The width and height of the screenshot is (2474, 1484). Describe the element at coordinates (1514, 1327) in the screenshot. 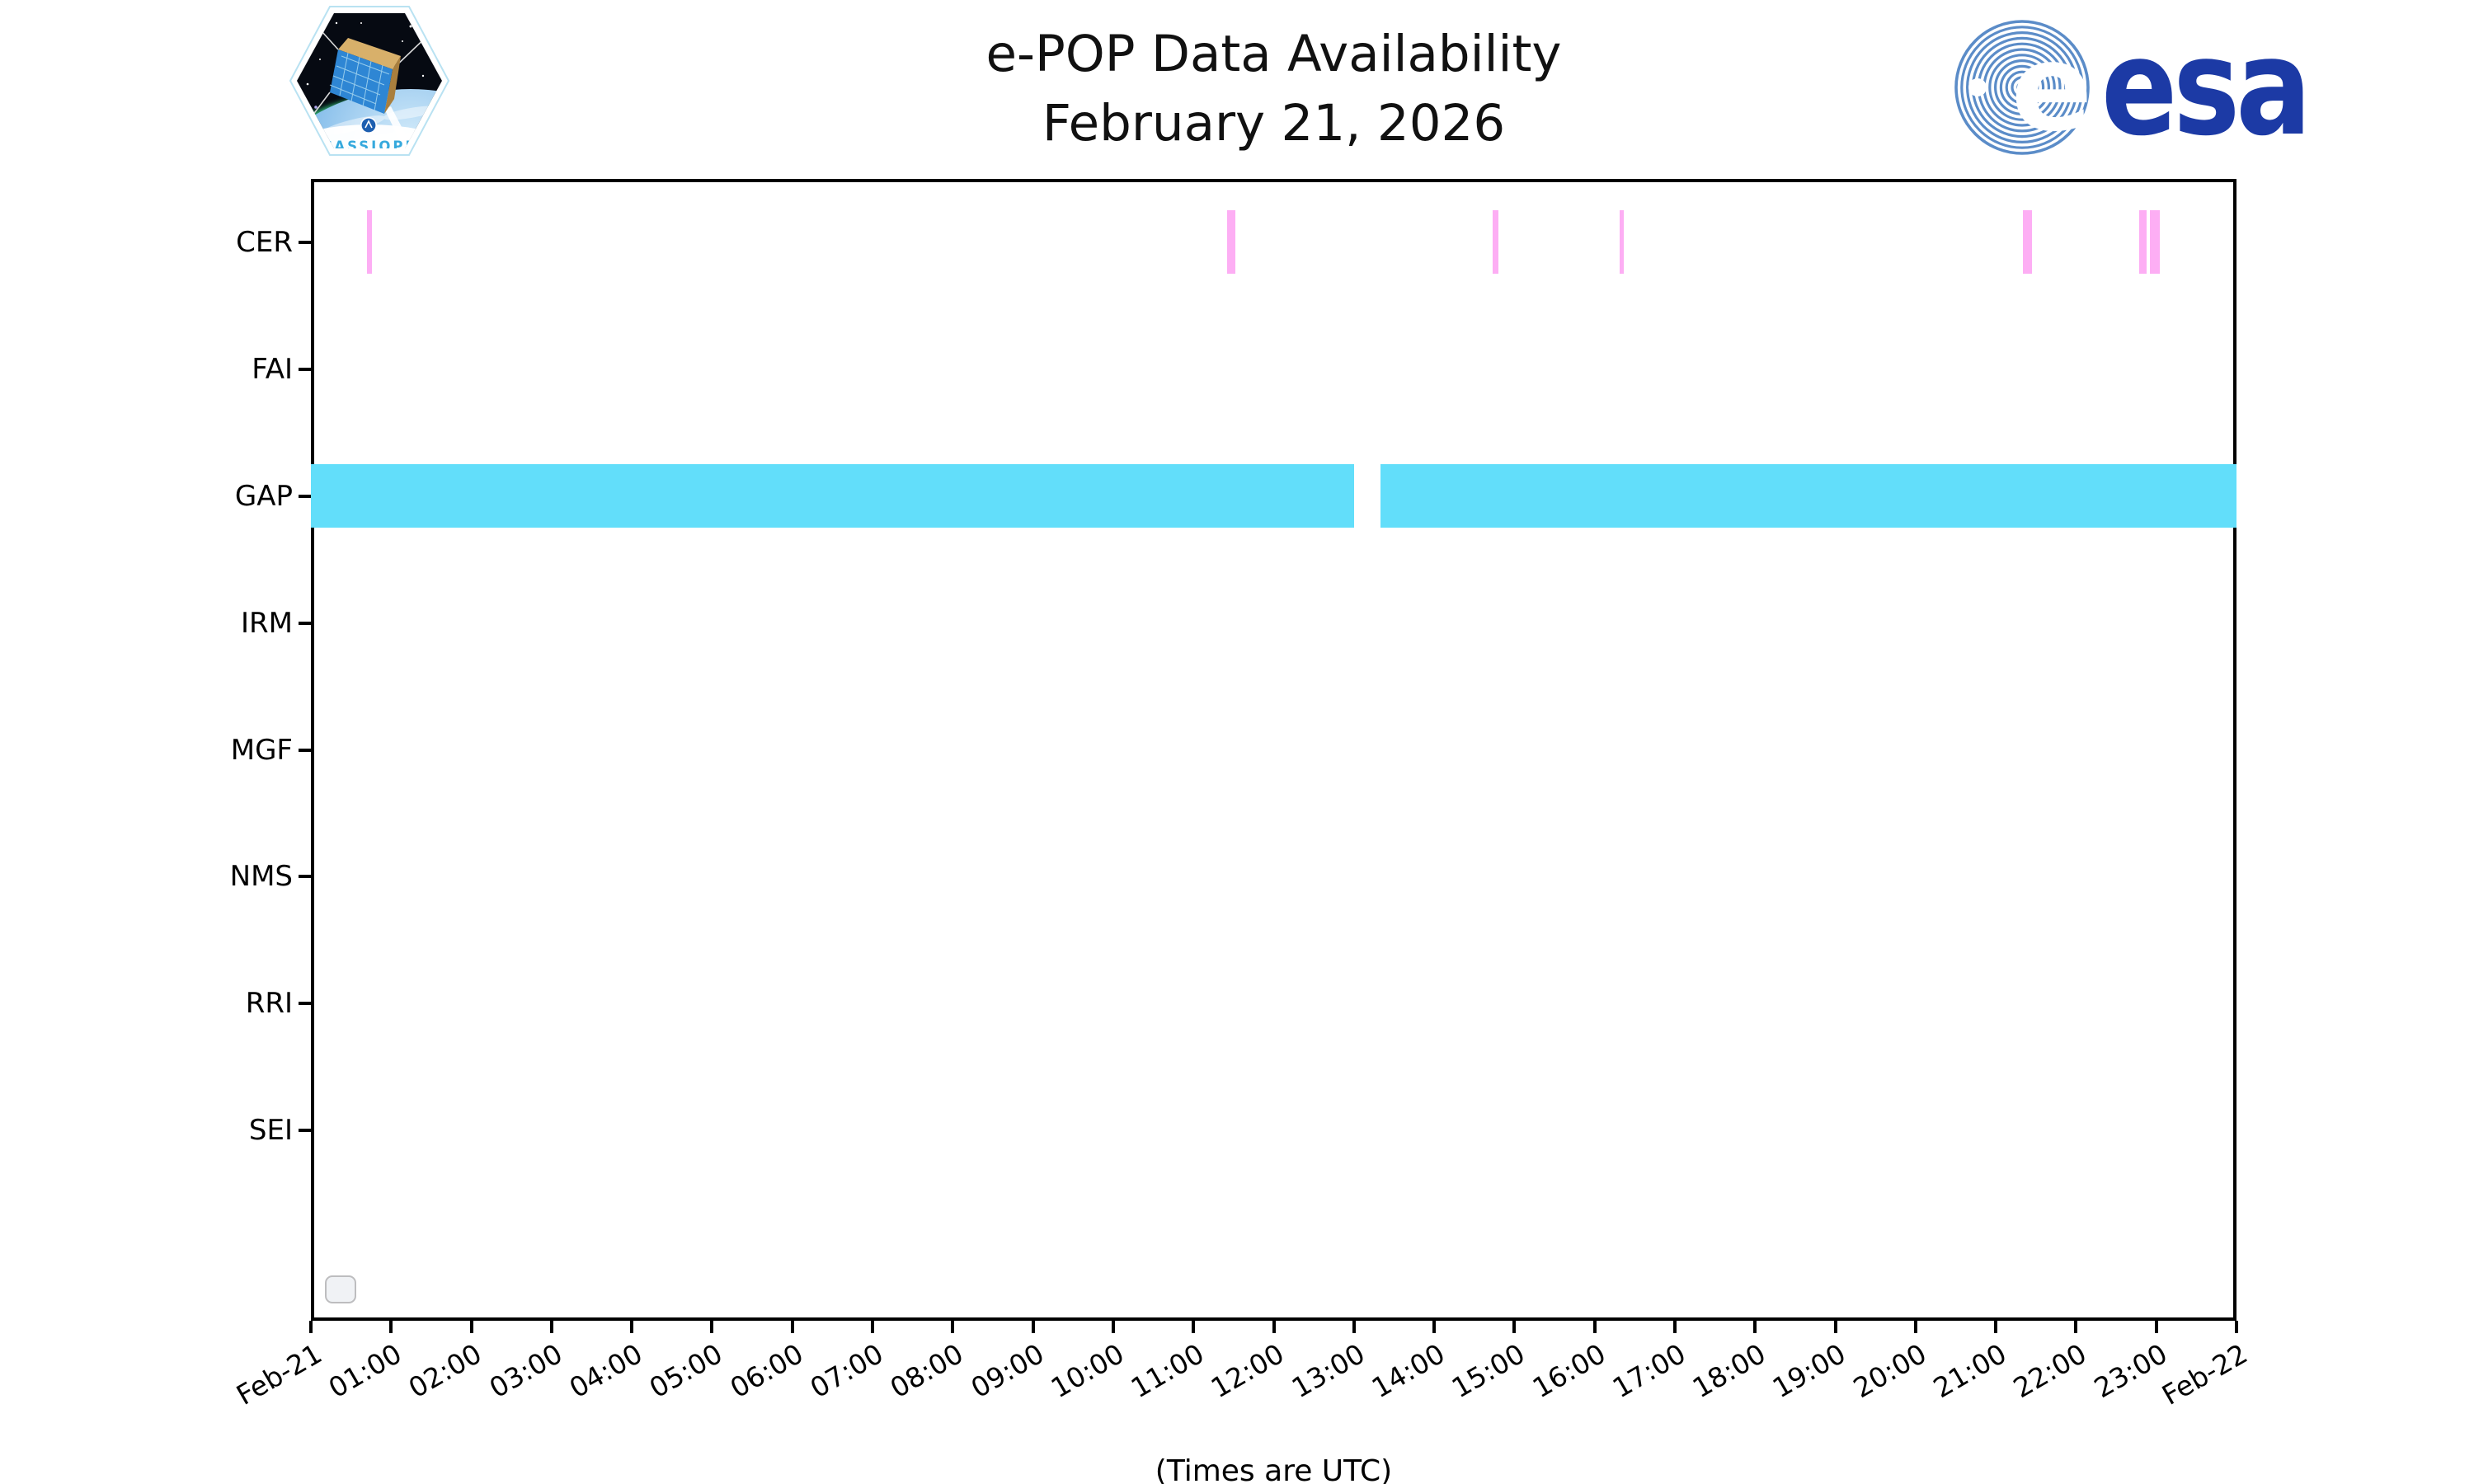

I see `x-tick-15:00` at that location.